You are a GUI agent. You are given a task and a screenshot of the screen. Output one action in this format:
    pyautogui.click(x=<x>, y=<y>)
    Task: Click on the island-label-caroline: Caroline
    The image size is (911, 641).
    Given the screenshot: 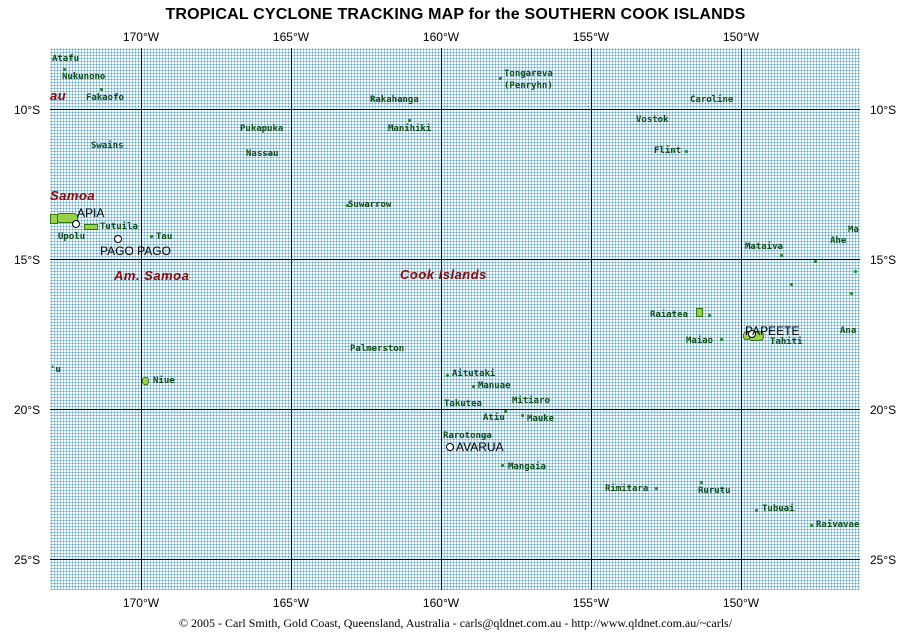 What is the action you would take?
    pyautogui.click(x=712, y=100)
    